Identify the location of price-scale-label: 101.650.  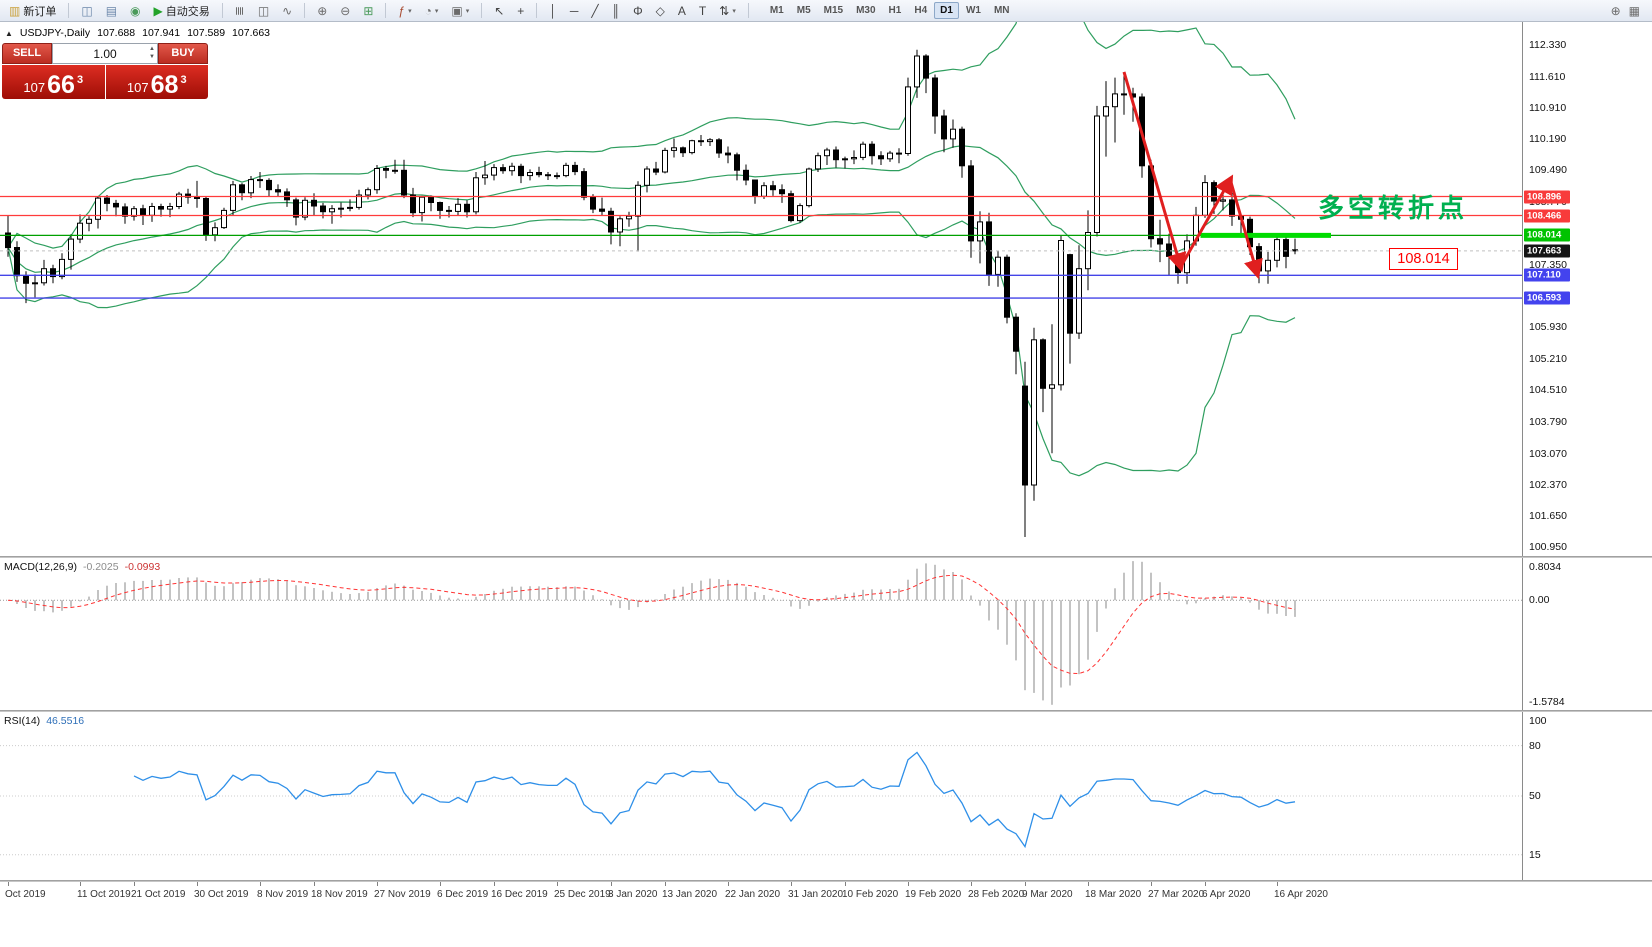
(1548, 516).